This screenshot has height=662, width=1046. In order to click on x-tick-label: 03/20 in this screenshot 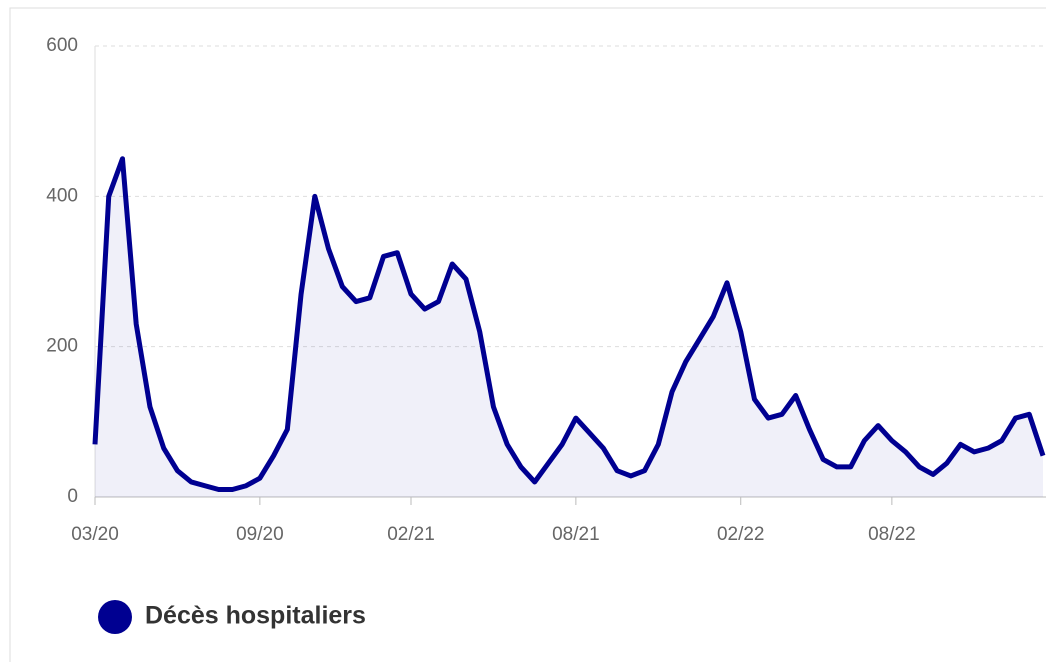, I will do `click(95, 534)`.